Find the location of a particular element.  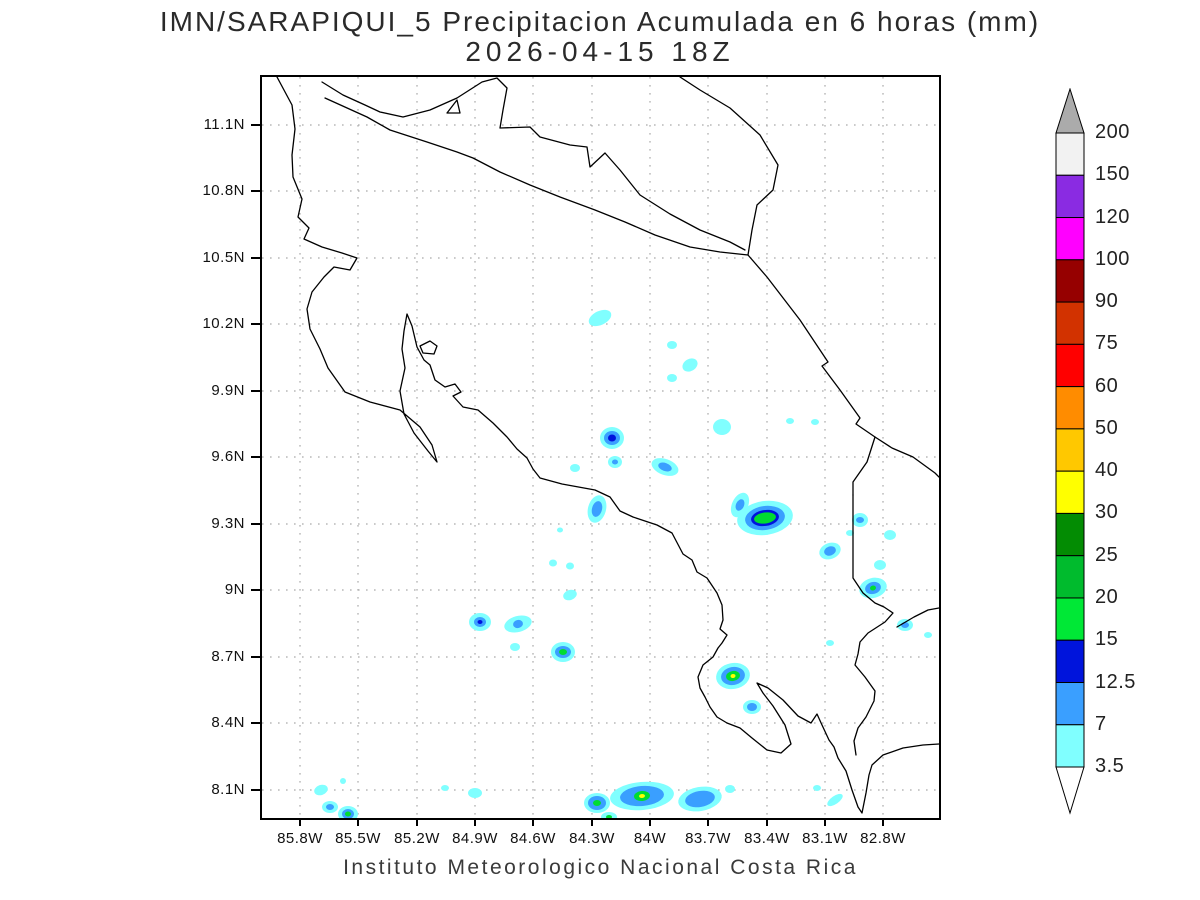

y-tick-label: 11.1N is located at coordinates (224, 124).